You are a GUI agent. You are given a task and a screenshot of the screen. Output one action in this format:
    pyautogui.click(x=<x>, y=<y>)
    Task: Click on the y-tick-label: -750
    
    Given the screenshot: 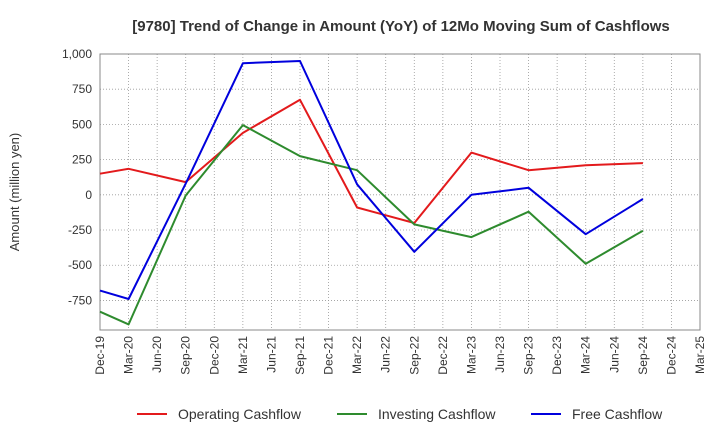 What is the action you would take?
    pyautogui.click(x=80, y=300)
    